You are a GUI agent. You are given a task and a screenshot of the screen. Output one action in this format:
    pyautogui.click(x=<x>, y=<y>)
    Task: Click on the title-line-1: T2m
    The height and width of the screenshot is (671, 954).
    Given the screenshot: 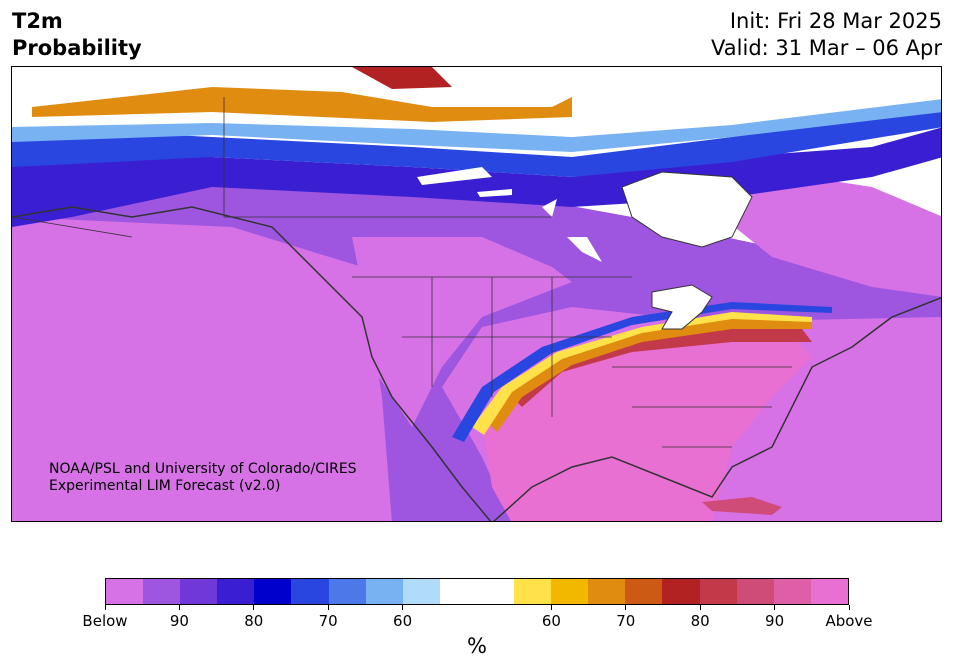 What is the action you would take?
    pyautogui.click(x=37, y=21)
    